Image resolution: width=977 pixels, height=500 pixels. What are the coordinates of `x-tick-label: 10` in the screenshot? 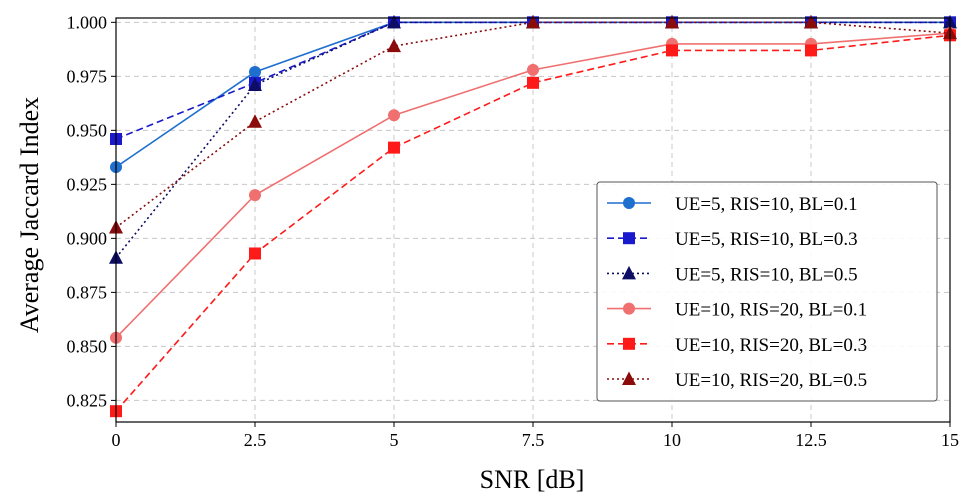 It's located at (672, 440).